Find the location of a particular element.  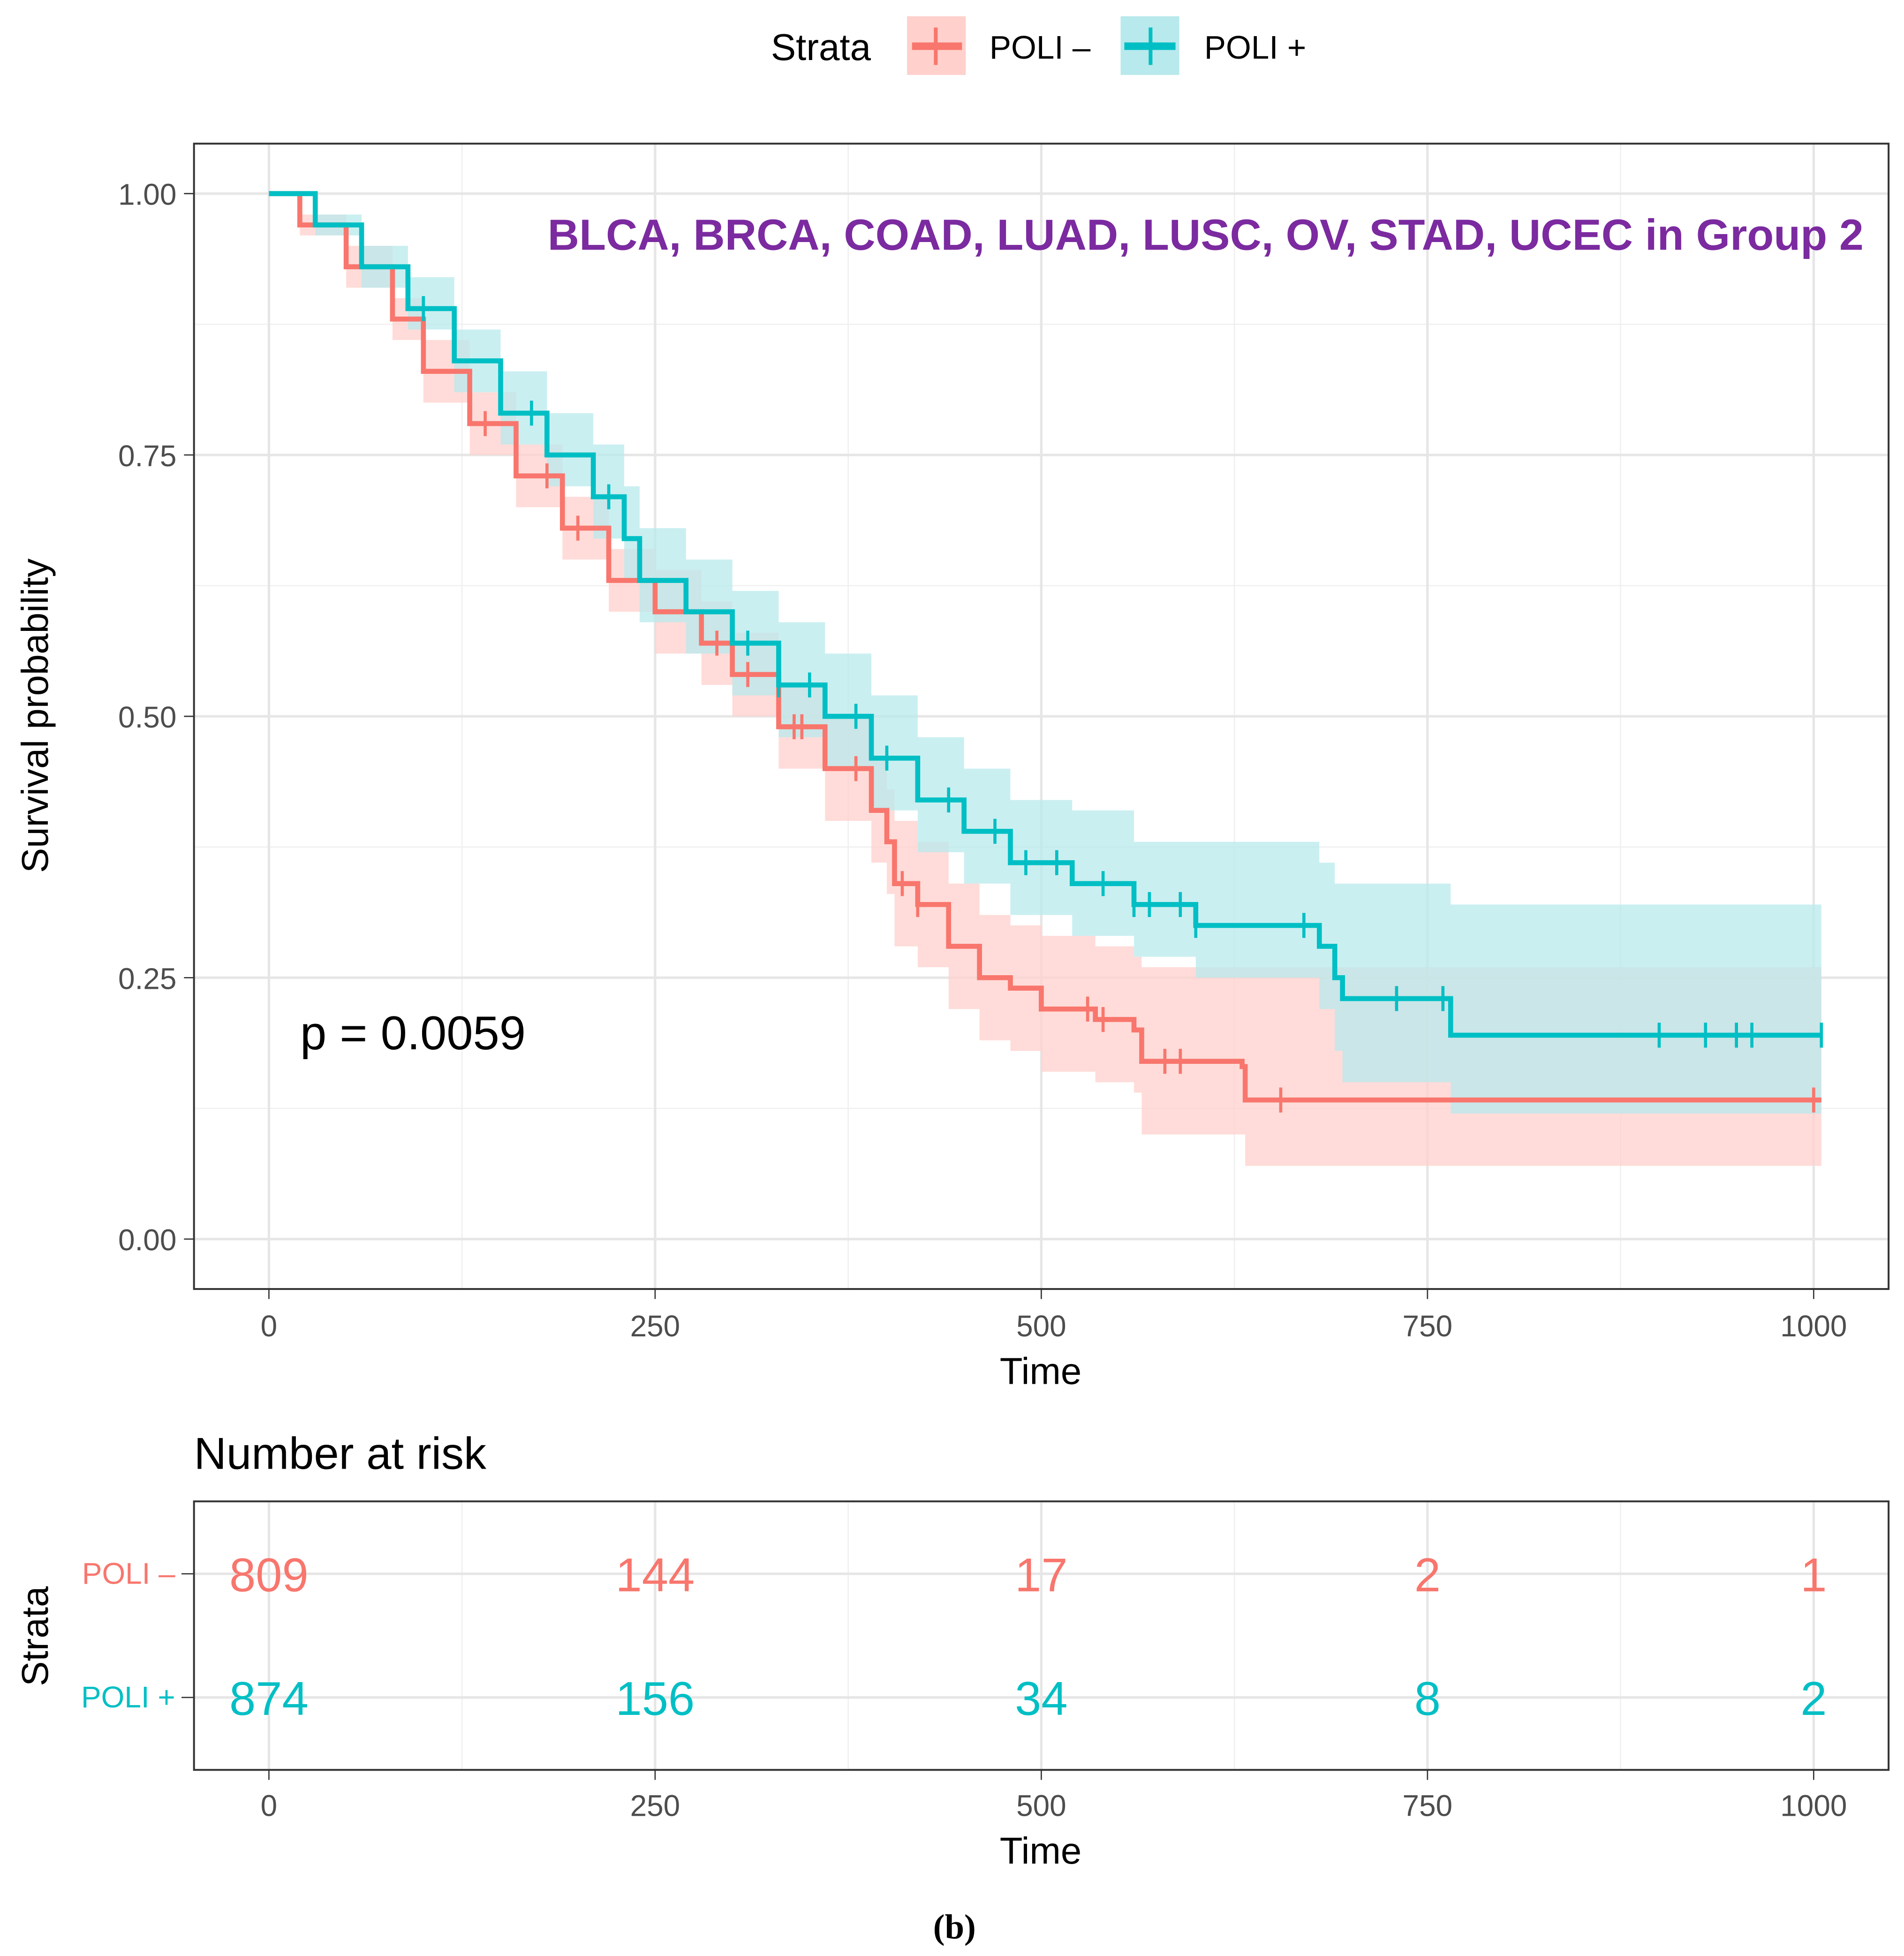

at-risk-value-poli-minus: 144 is located at coordinates (655, 1574).